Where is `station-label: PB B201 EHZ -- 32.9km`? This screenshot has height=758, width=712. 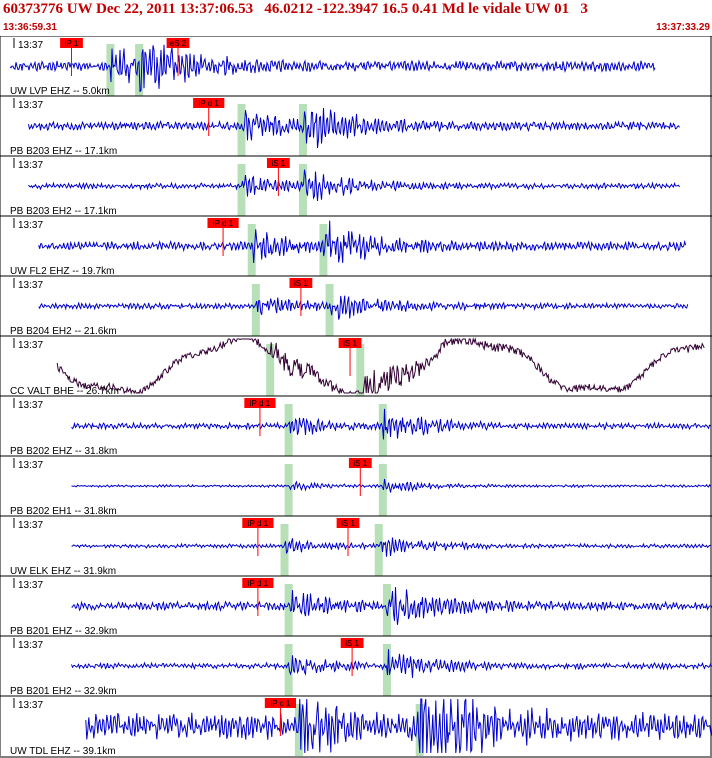
station-label: PB B201 EHZ -- 32.9km is located at coordinates (63, 631).